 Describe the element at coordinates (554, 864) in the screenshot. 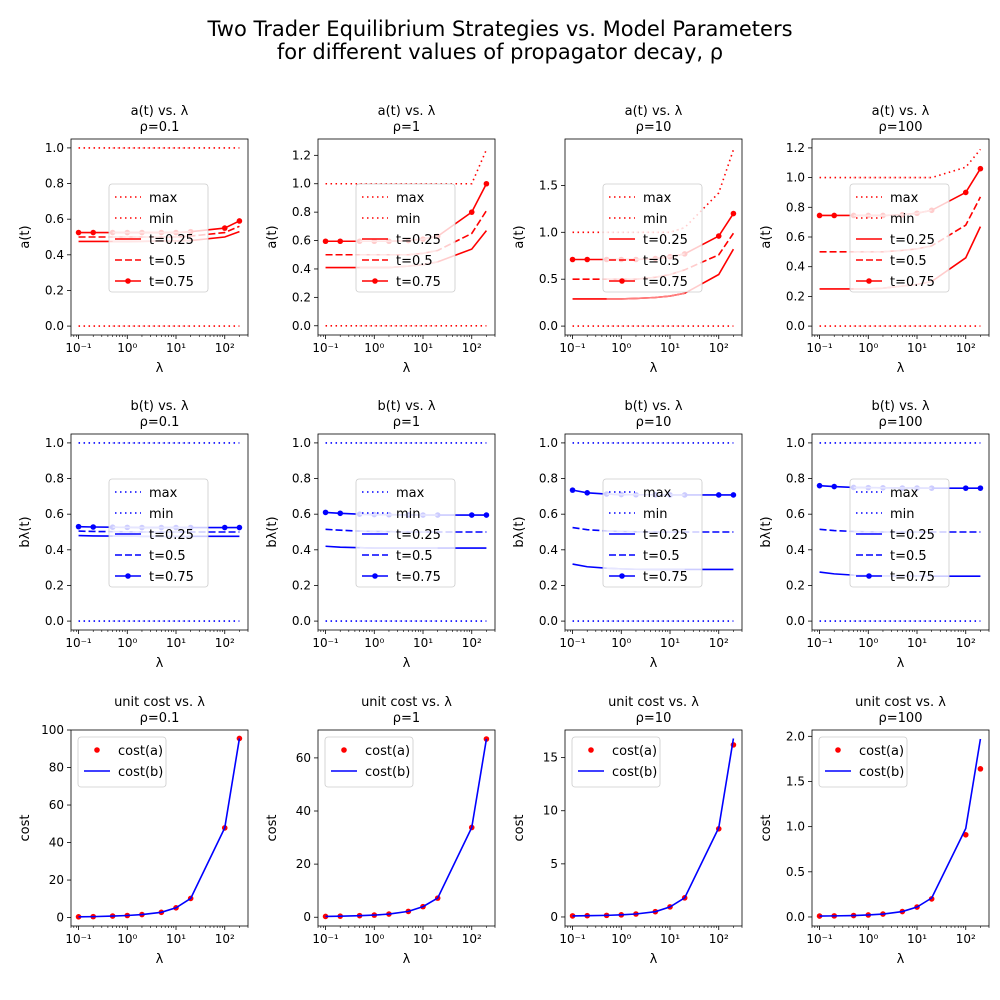

I see `y-tick-label: 5` at that location.